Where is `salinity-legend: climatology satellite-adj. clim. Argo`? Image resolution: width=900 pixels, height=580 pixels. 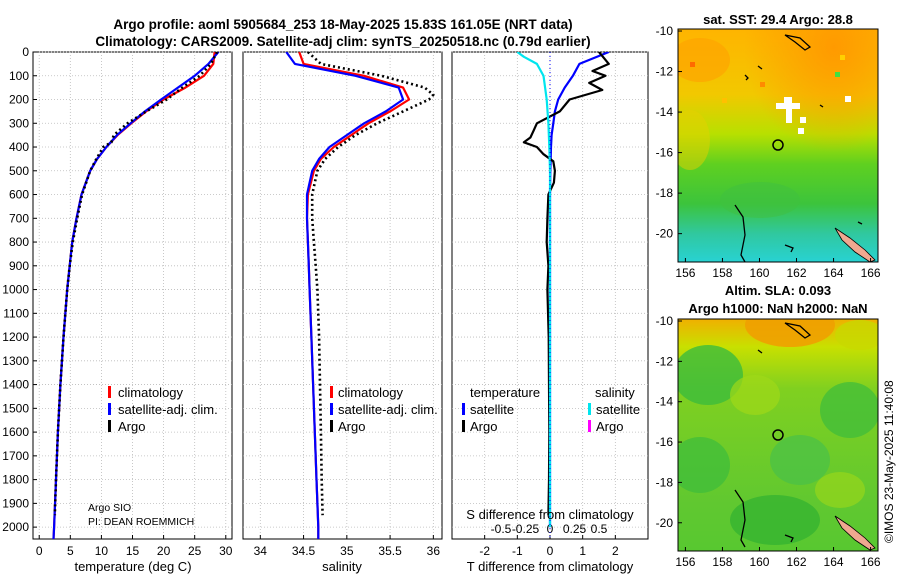
salinity-legend: climatology satellite-adj. clim. Argo is located at coordinates (384, 409).